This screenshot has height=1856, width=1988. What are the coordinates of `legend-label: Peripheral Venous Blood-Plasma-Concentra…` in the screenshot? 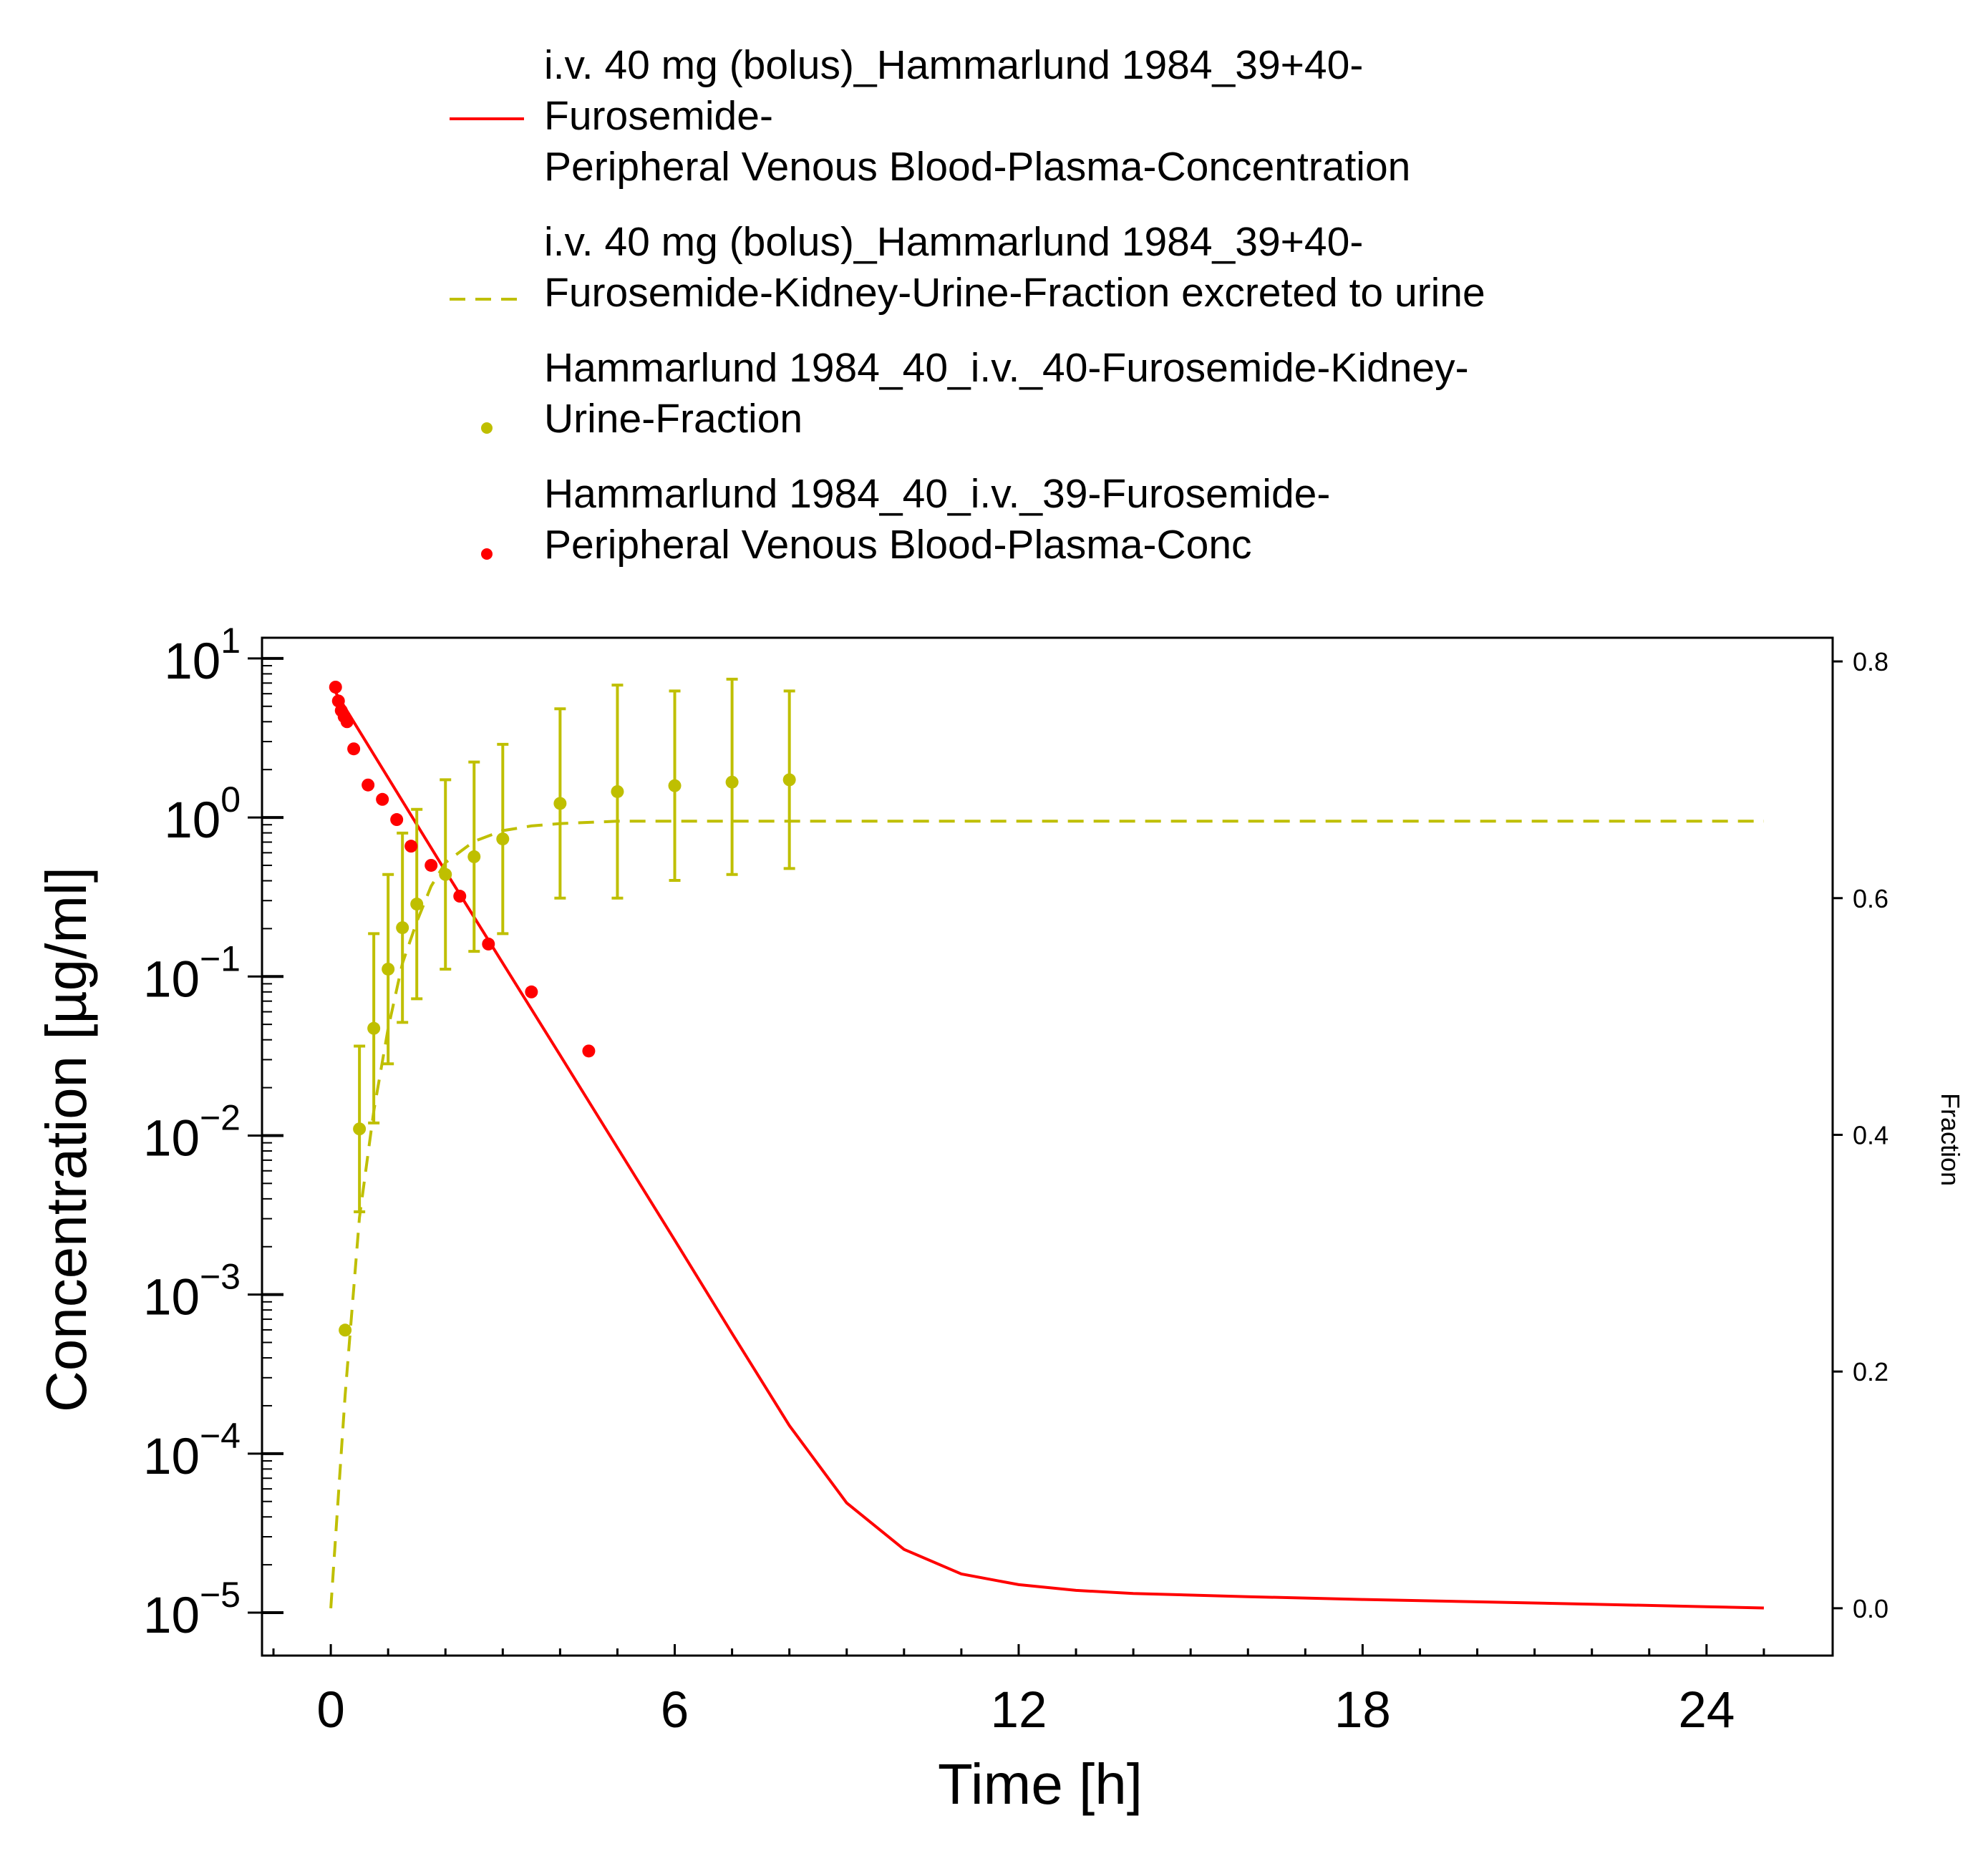 It's located at (977, 167).